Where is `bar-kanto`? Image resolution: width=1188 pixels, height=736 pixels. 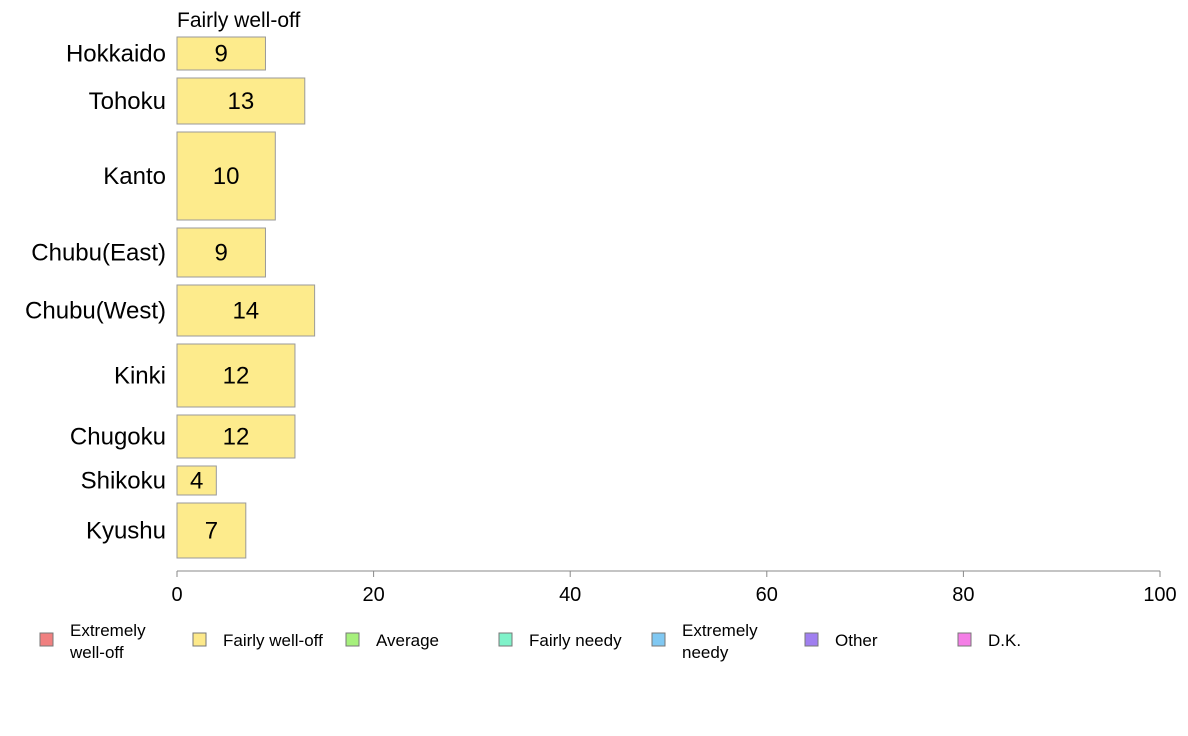 bar-kanto is located at coordinates (226, 176).